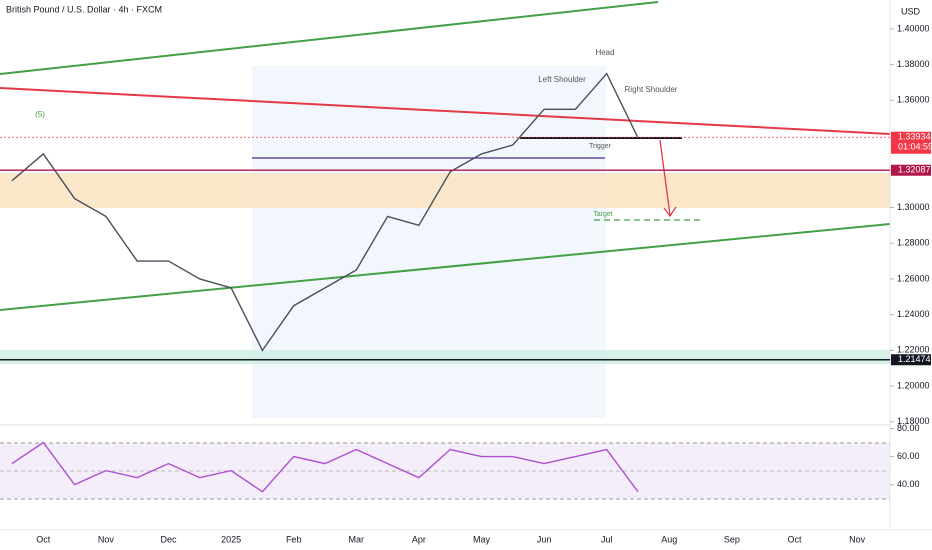  I want to click on upper-channel, so click(329, 38).